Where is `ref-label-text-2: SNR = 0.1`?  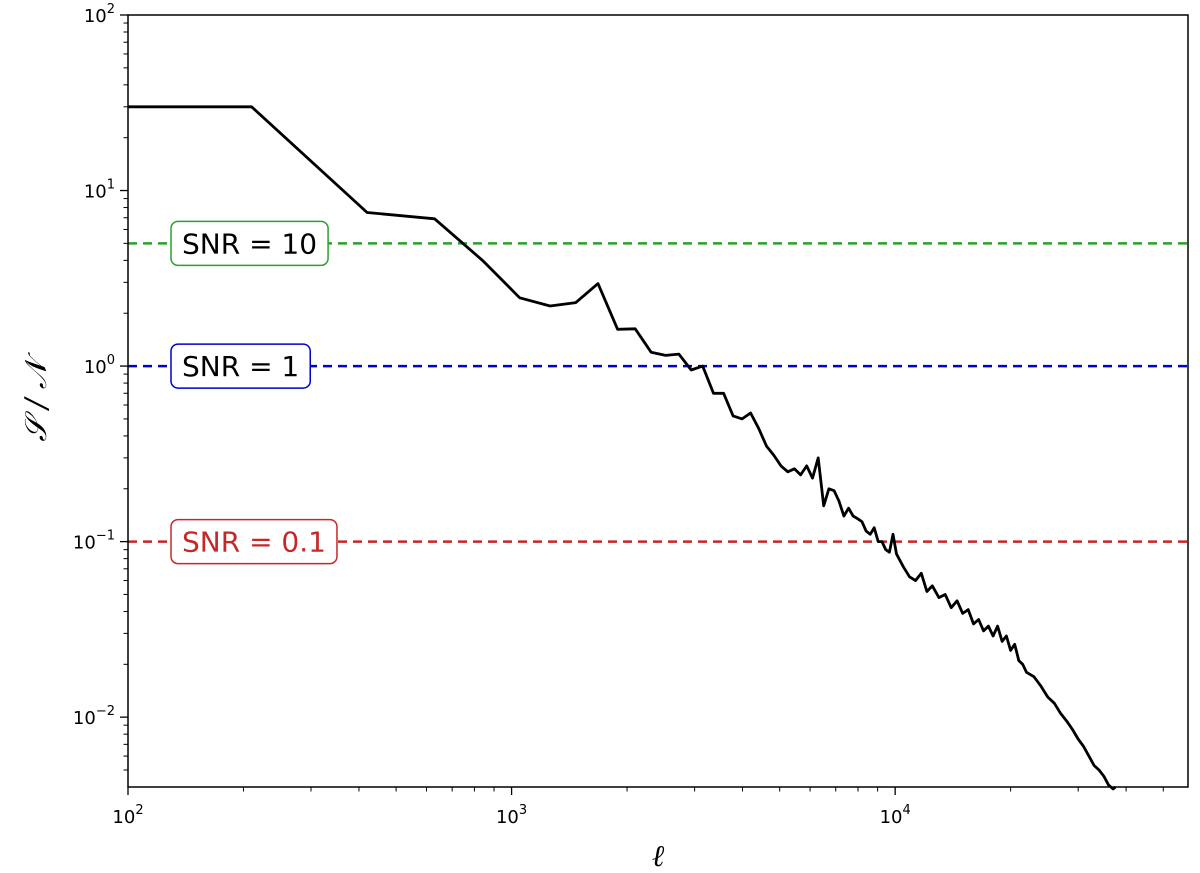
ref-label-text-2: SNR = 0.1 is located at coordinates (254, 542).